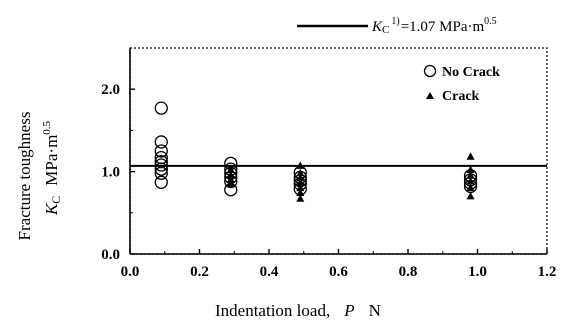 The width and height of the screenshot is (569, 324). I want to click on x-axis-title: Indentation load, P N, so click(298, 310).